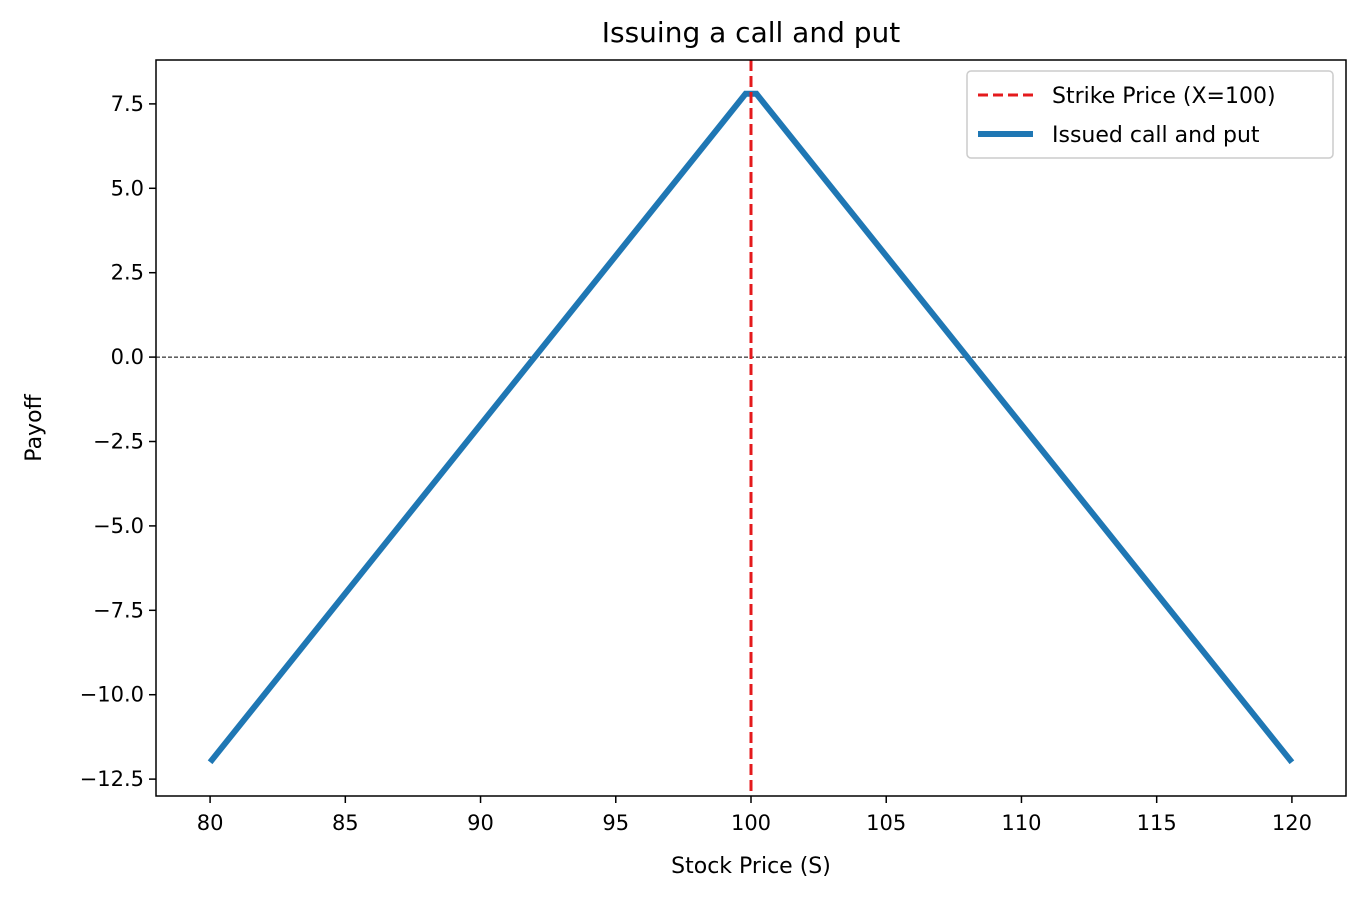 Image resolution: width=1365 pixels, height=898 pixels. I want to click on legend-series-label: Issued call and put, so click(1156, 135).